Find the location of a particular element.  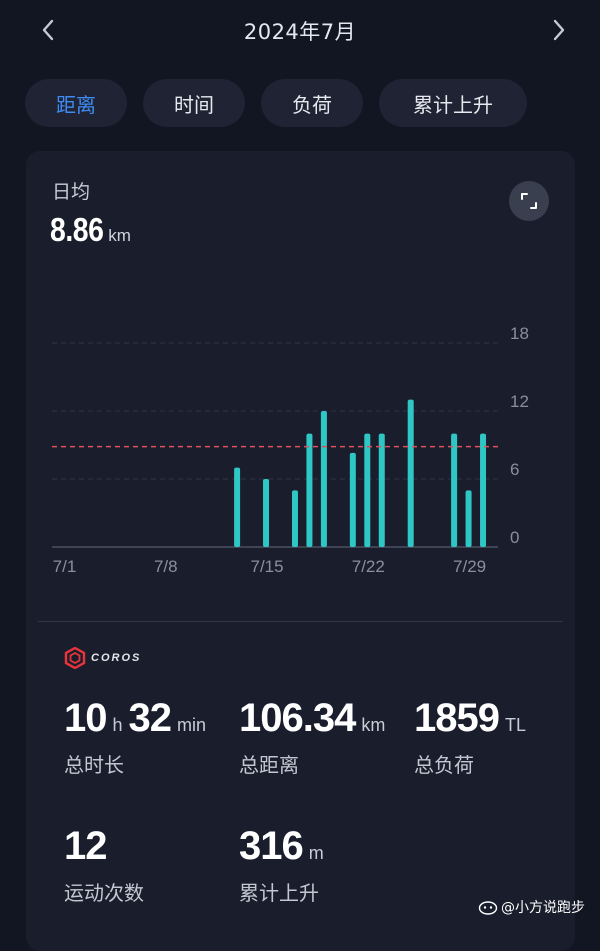

total-time-minutes: 32 is located at coordinates (150, 718).